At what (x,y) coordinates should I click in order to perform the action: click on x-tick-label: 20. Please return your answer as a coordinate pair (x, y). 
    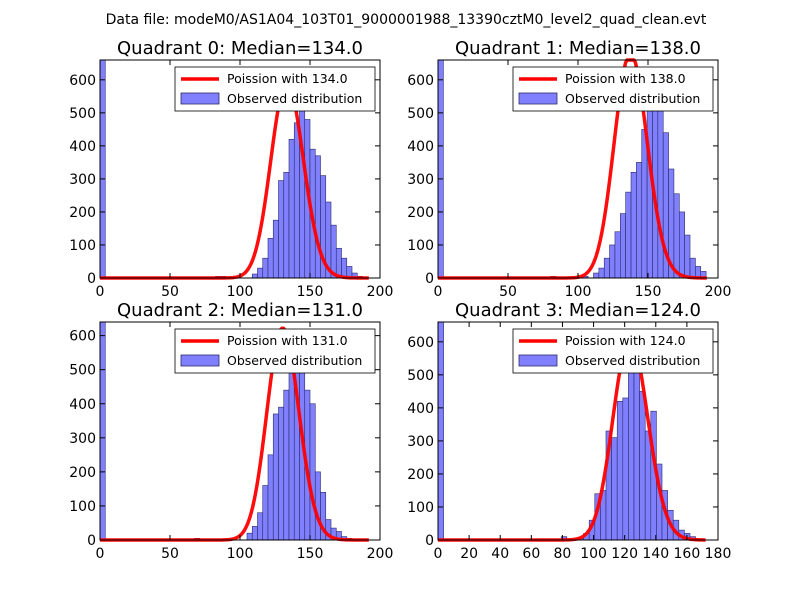
    Looking at the image, I should click on (469, 554).